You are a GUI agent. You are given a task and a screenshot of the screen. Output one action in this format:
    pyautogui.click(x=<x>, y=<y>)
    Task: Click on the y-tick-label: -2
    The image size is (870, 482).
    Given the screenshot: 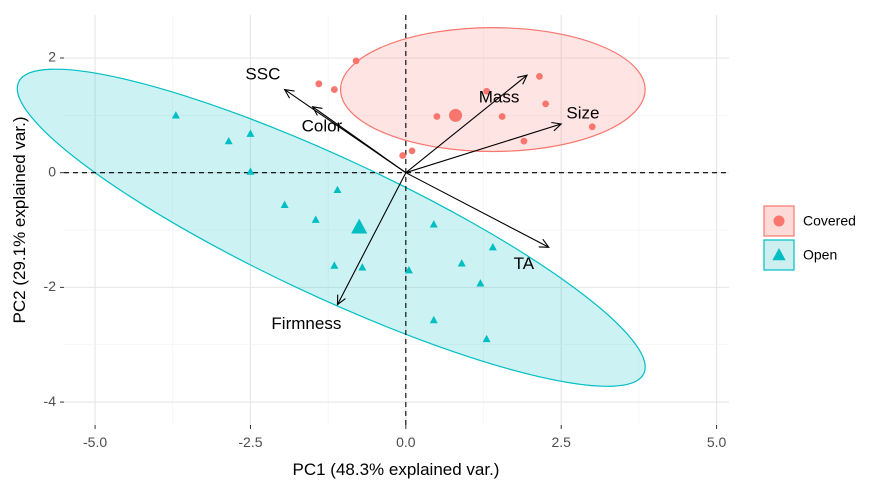 What is the action you would take?
    pyautogui.click(x=50, y=286)
    